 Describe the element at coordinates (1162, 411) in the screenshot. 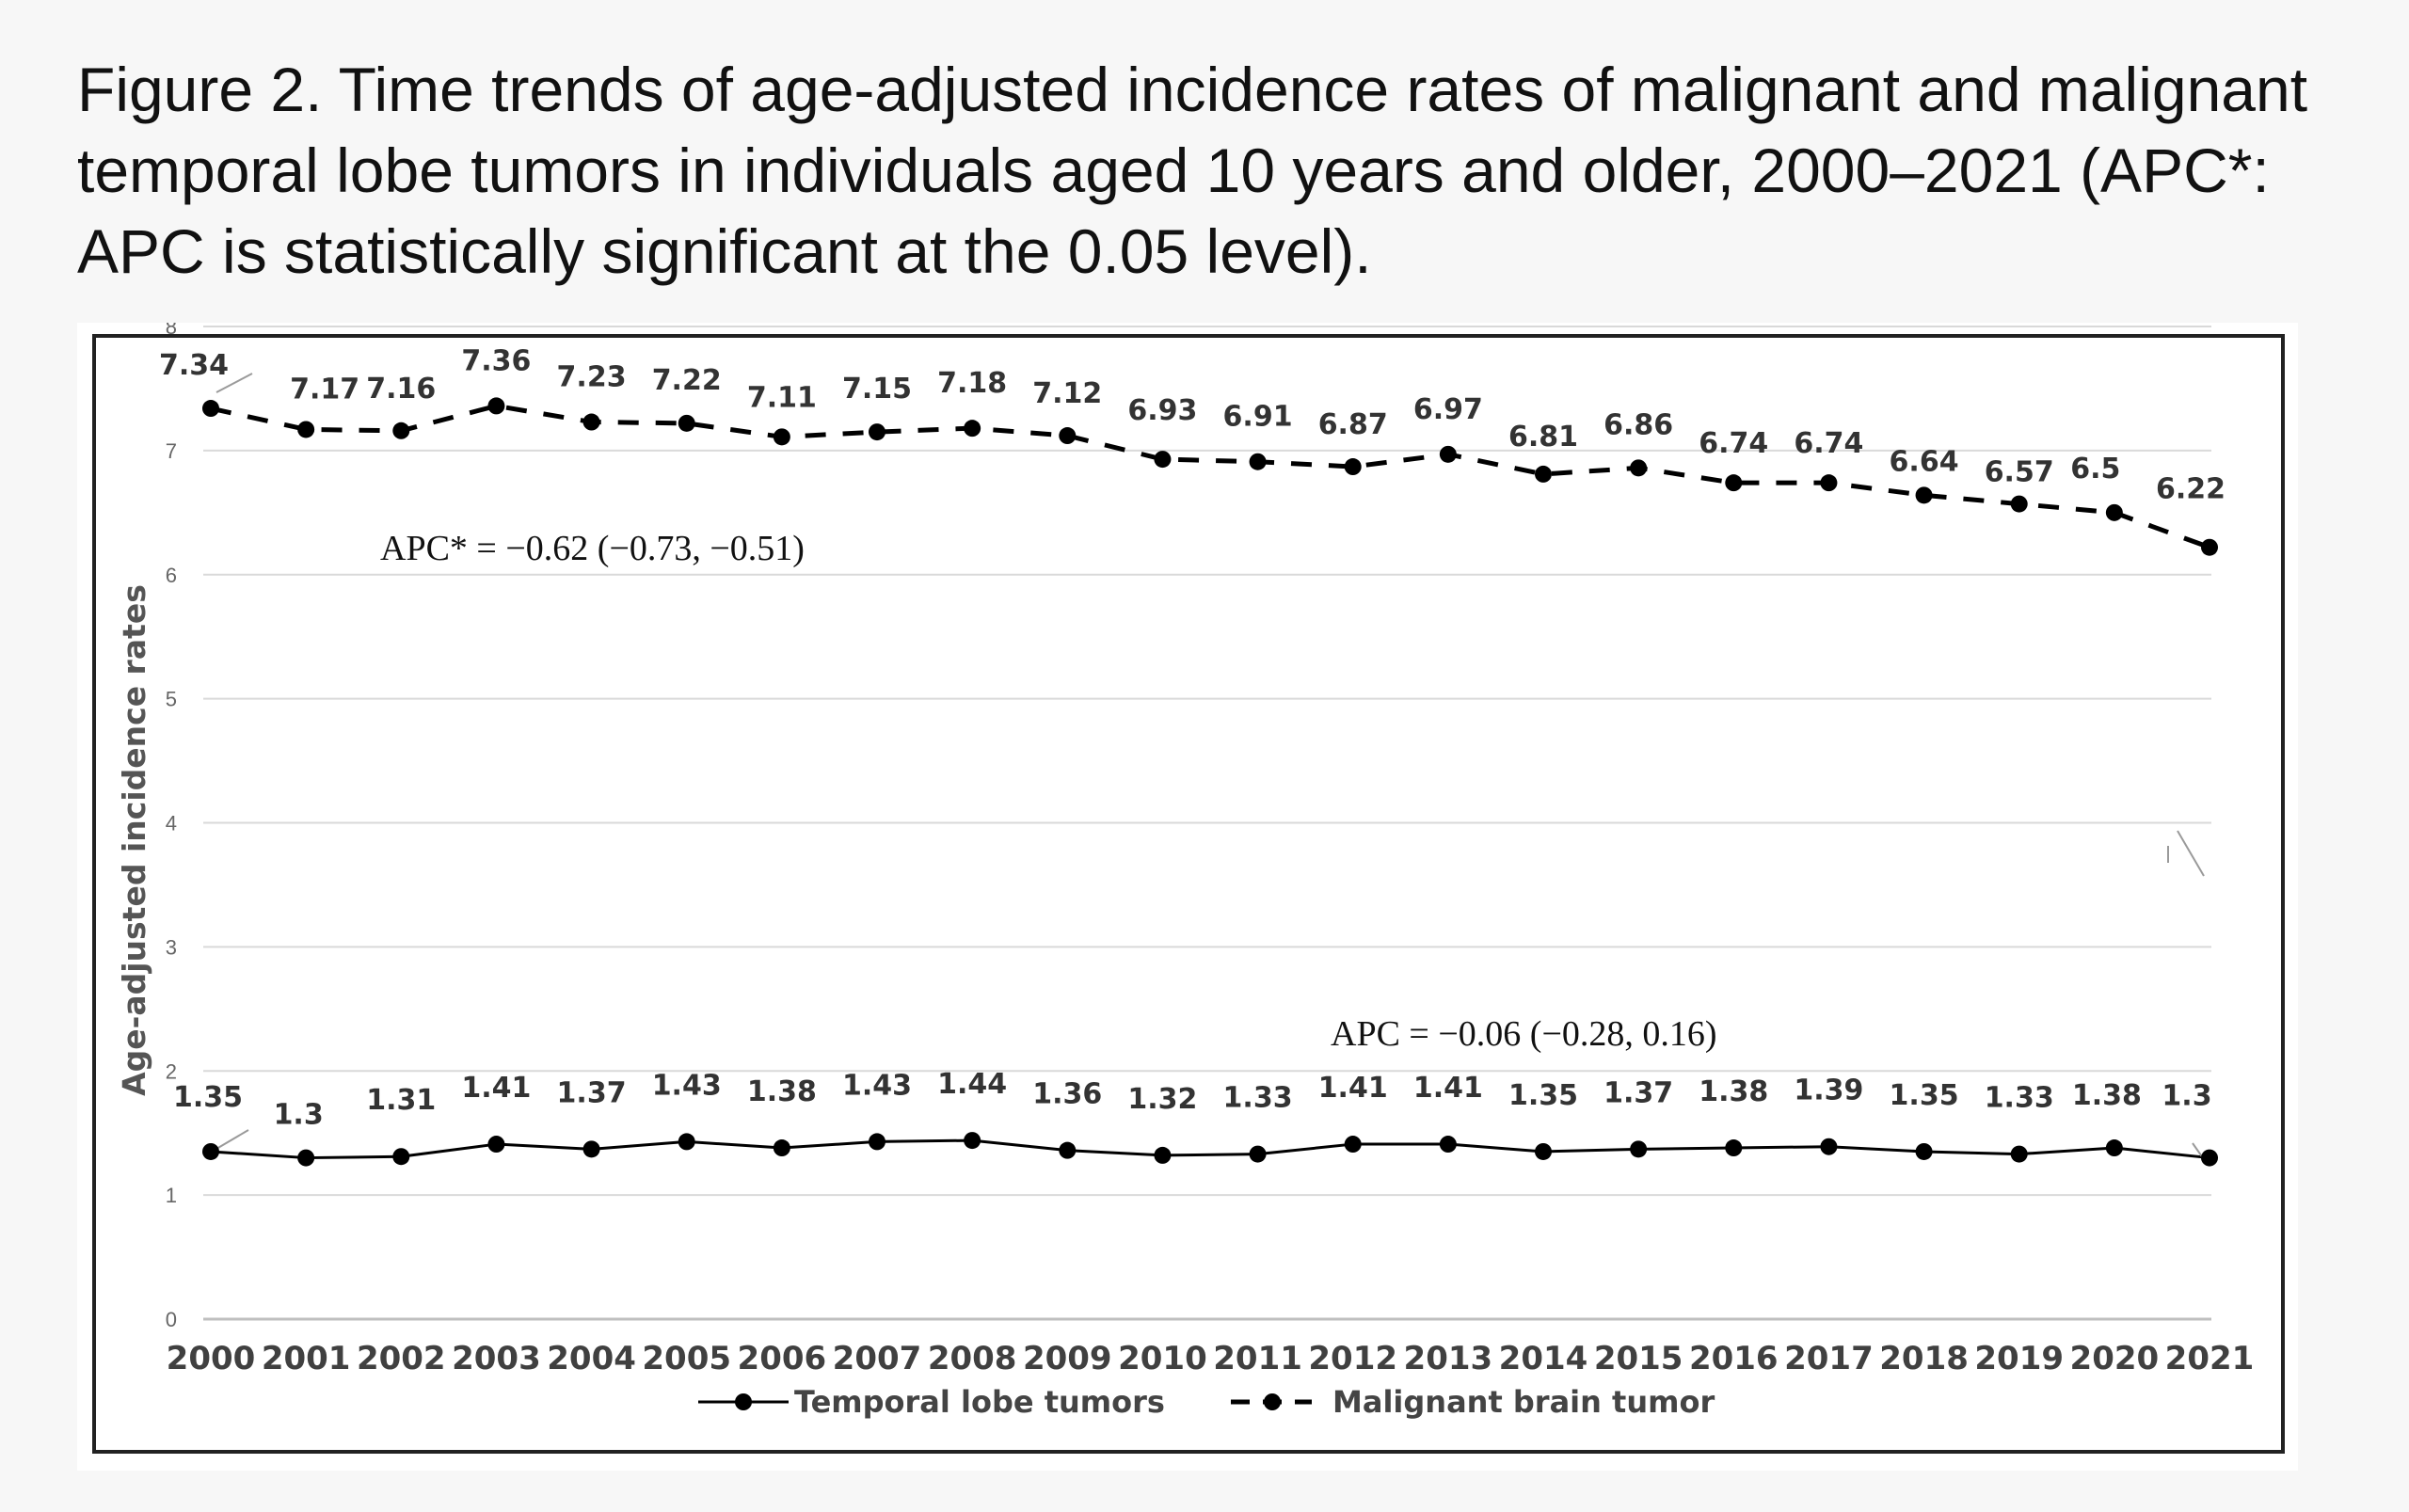

I see `data-label-malignant-brain-tumor: 6.93` at that location.